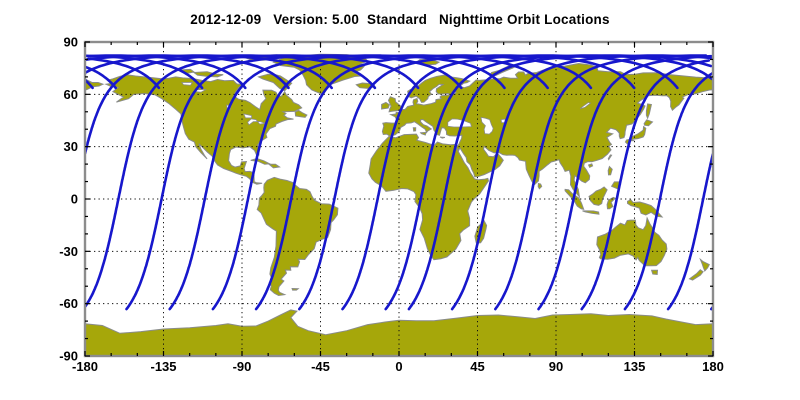 The width and height of the screenshot is (800, 400). Describe the element at coordinates (242, 366) in the screenshot. I see `x-axis-label: -90` at that location.